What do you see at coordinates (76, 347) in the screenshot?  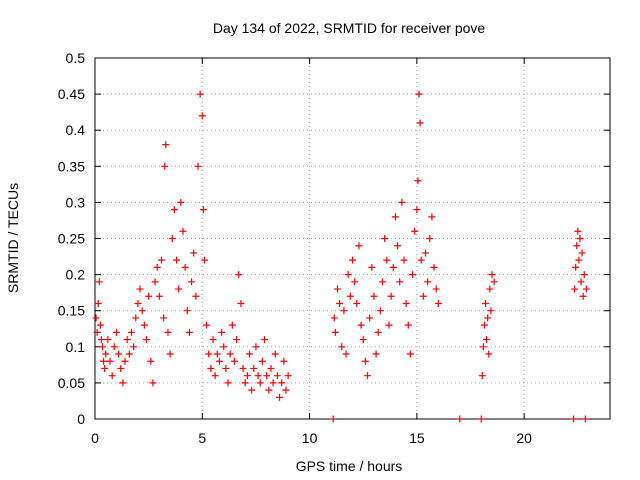 I see `y-tick-label: 0.1` at bounding box center [76, 347].